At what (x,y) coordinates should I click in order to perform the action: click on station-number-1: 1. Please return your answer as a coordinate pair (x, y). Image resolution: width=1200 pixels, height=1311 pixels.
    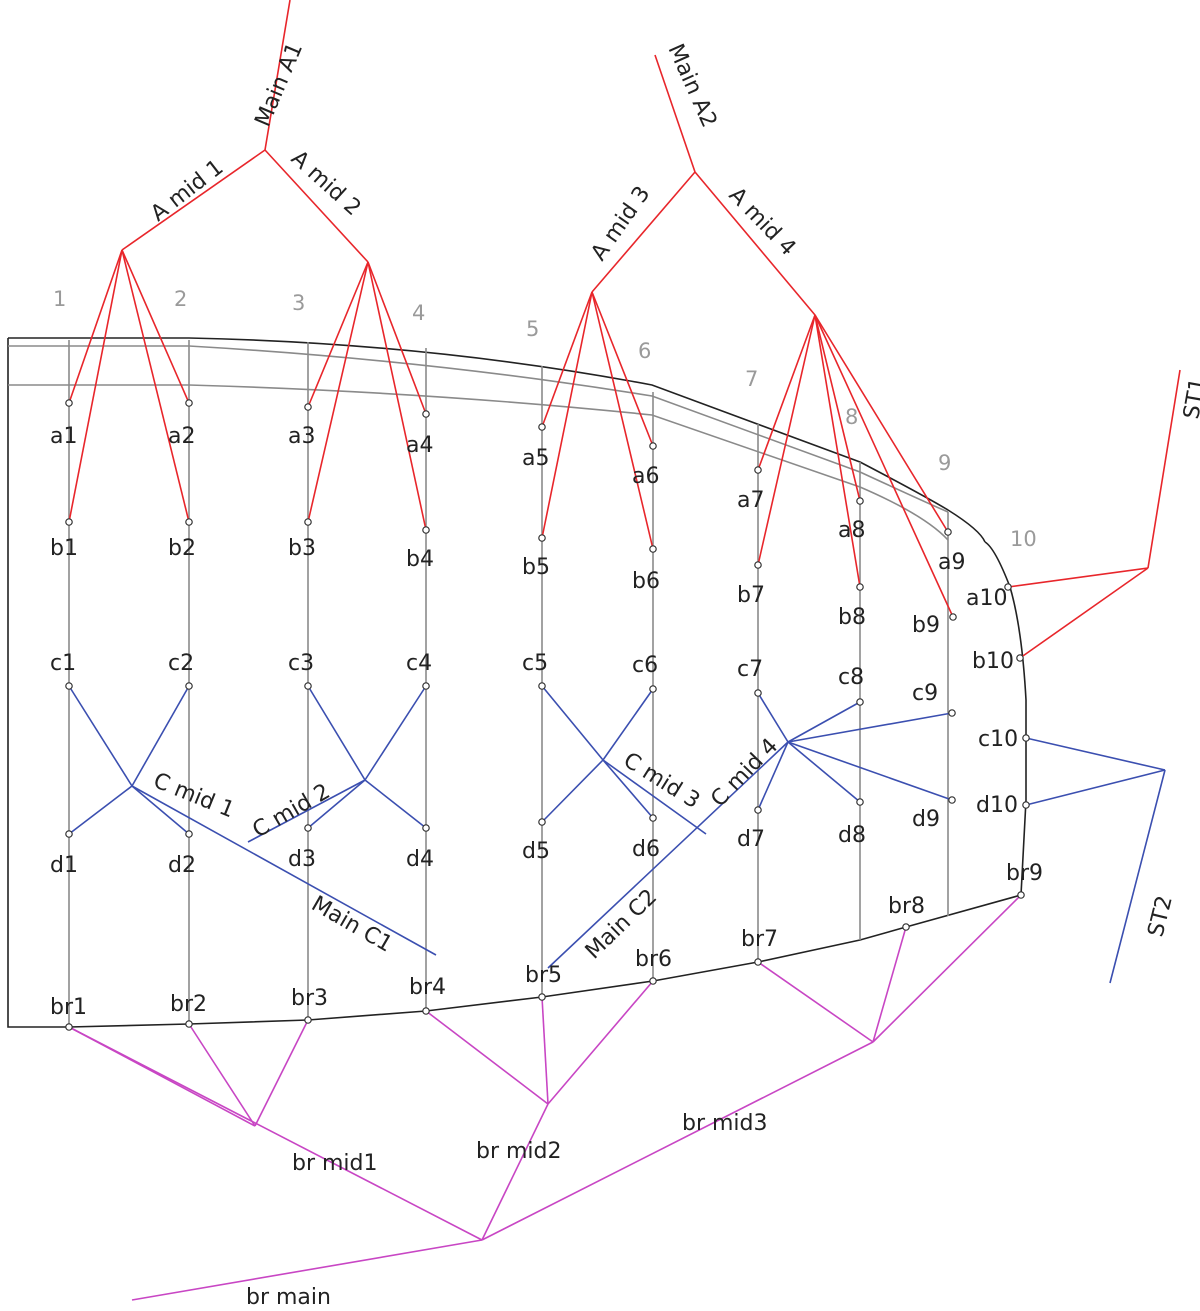
    Looking at the image, I should click on (59, 299).